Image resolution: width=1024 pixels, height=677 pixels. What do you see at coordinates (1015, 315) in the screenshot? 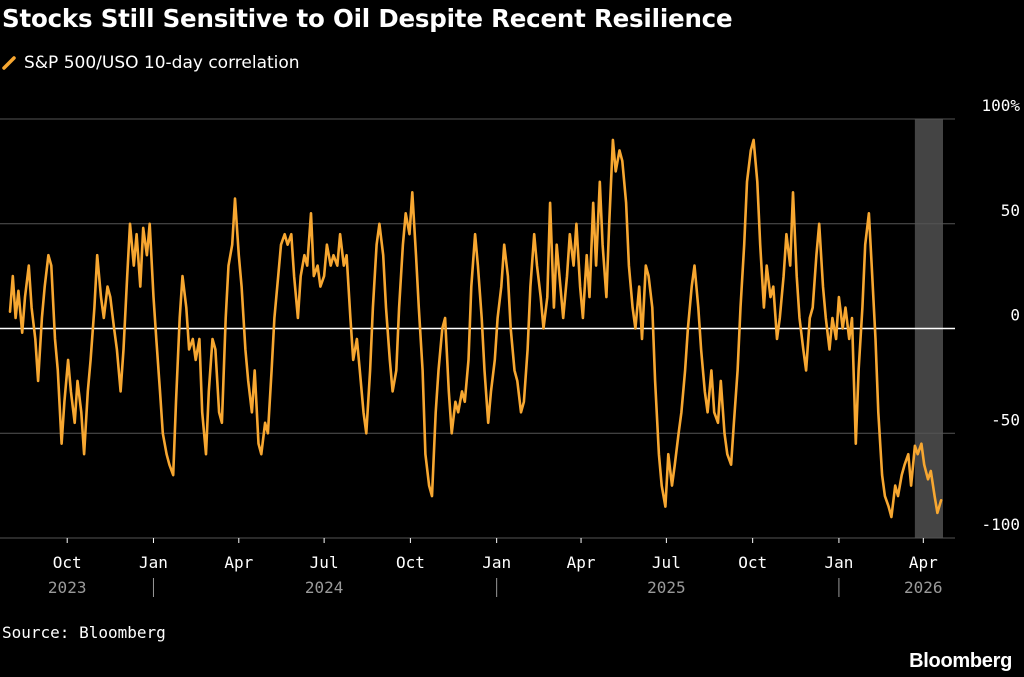
I see `y-tick-label: 0` at bounding box center [1015, 315].